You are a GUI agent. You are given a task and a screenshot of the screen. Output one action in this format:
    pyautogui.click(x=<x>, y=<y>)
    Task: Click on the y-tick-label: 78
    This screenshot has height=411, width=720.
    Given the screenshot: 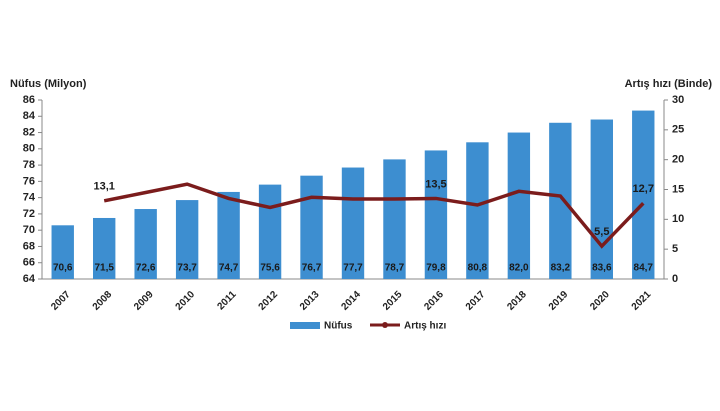 What is the action you would take?
    pyautogui.click(x=29, y=165)
    